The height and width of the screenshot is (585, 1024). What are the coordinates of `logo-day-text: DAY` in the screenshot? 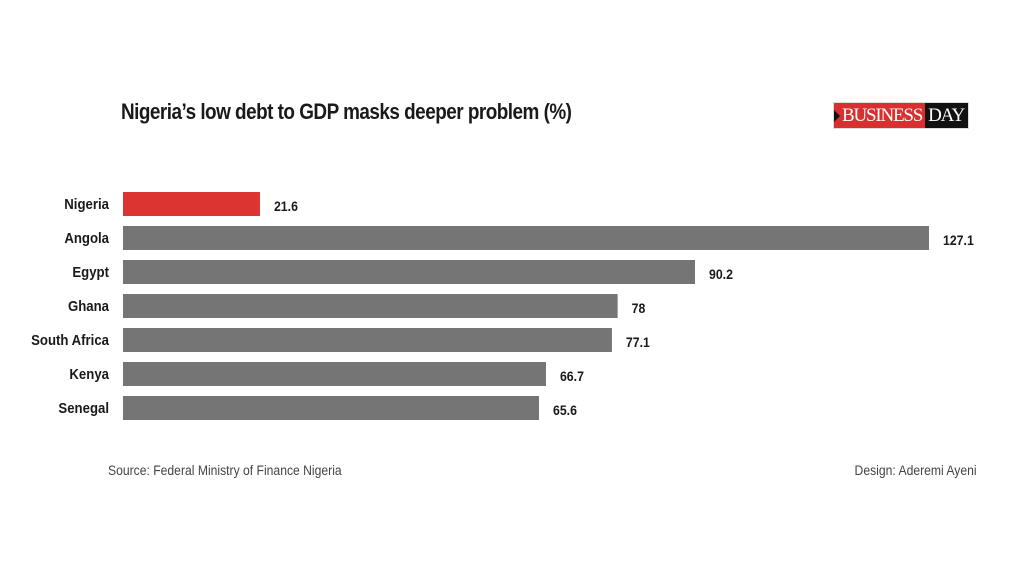 It's located at (946, 115).